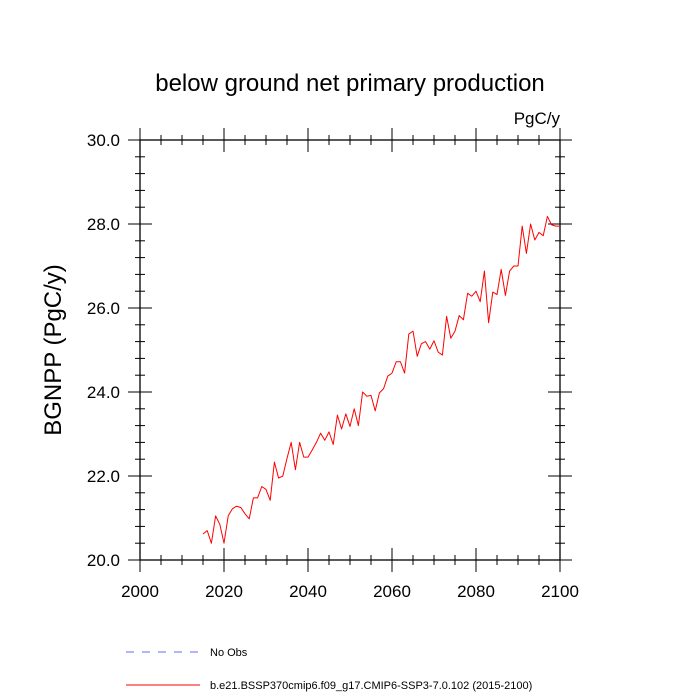  I want to click on x-tick-label: 2060, so click(392, 591).